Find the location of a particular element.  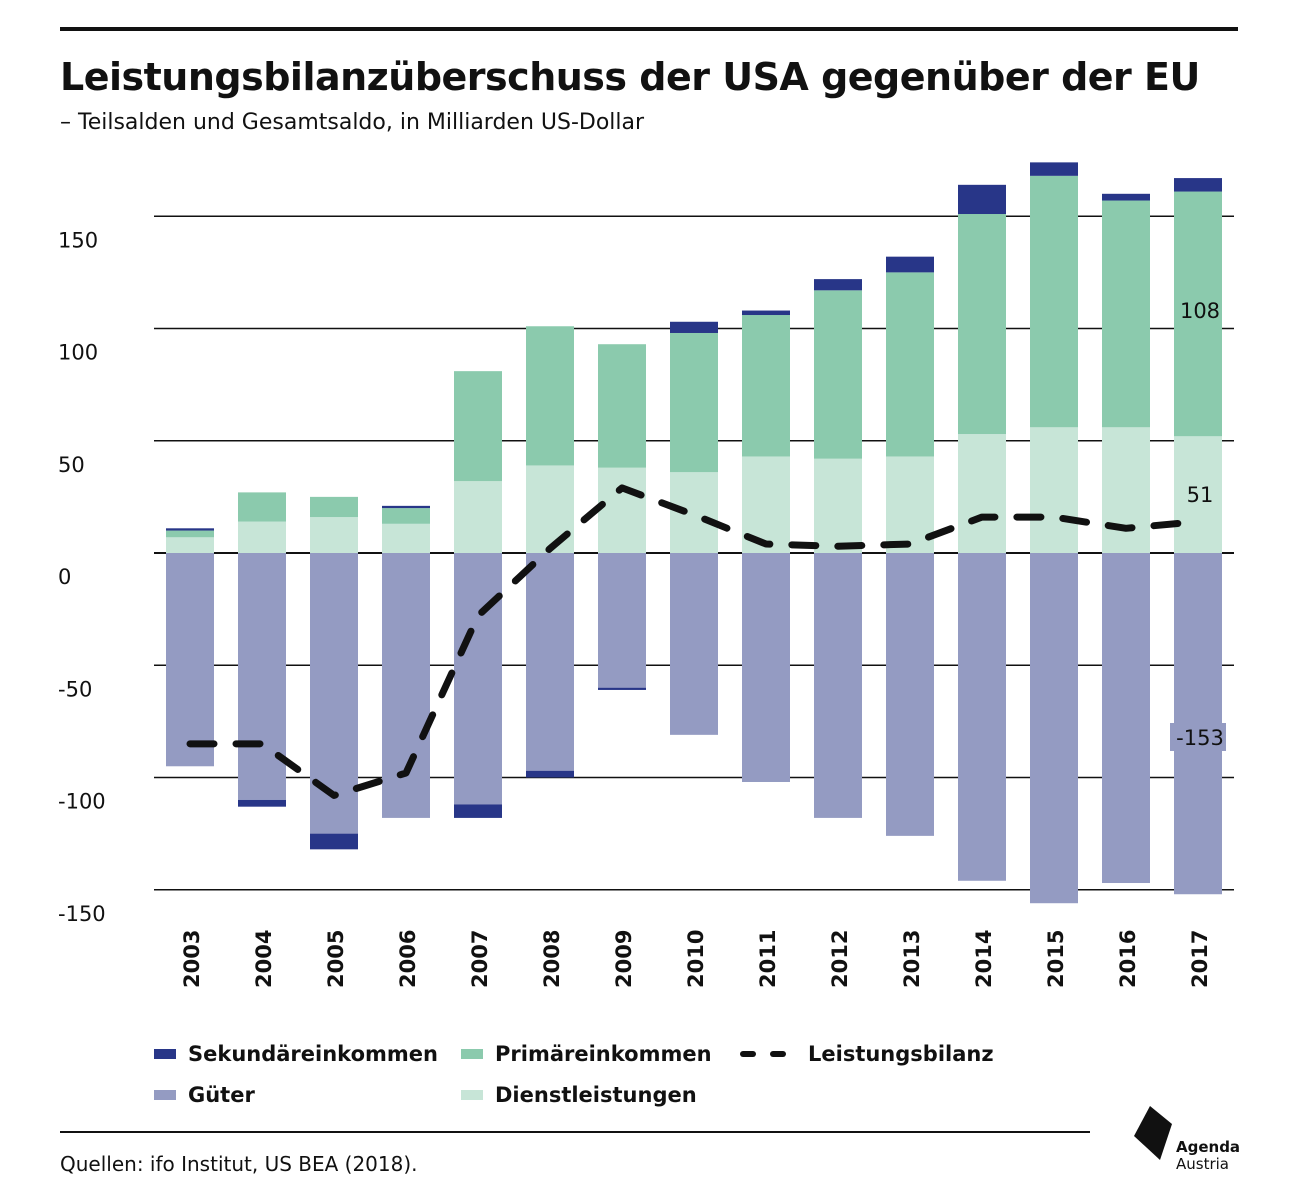

x-tick-label: 2006 is located at coordinates (408, 959).